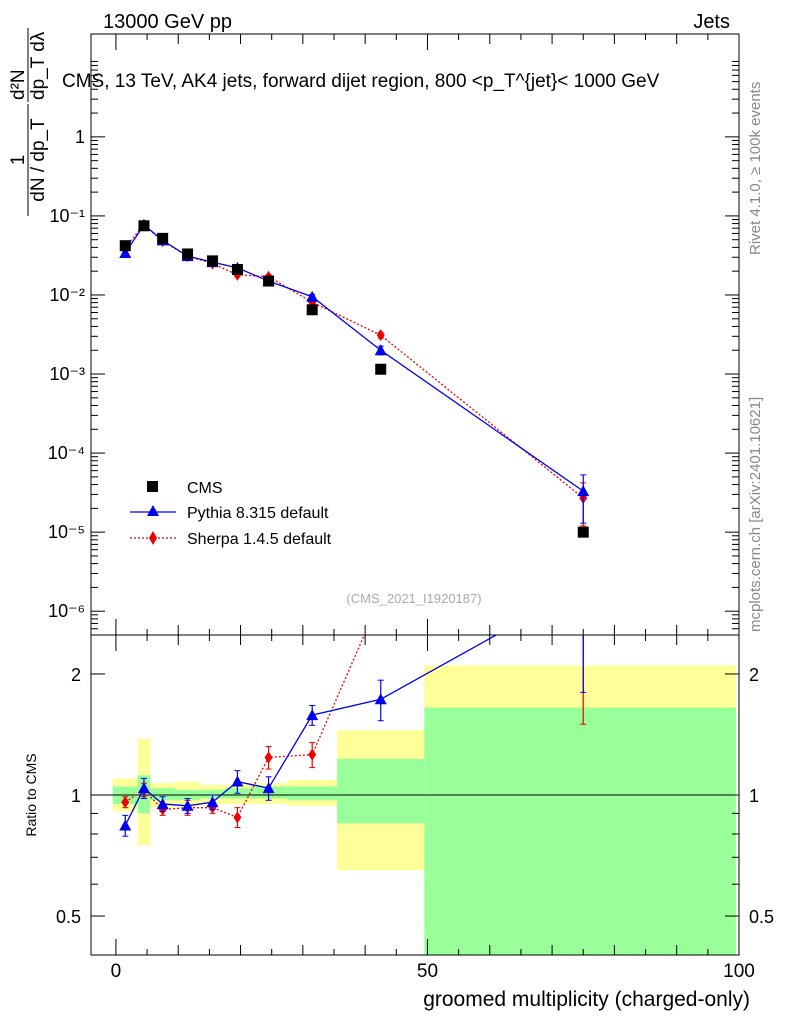 The height and width of the screenshot is (1024, 786). I want to click on ratio-pythia-line, so click(311, 730).